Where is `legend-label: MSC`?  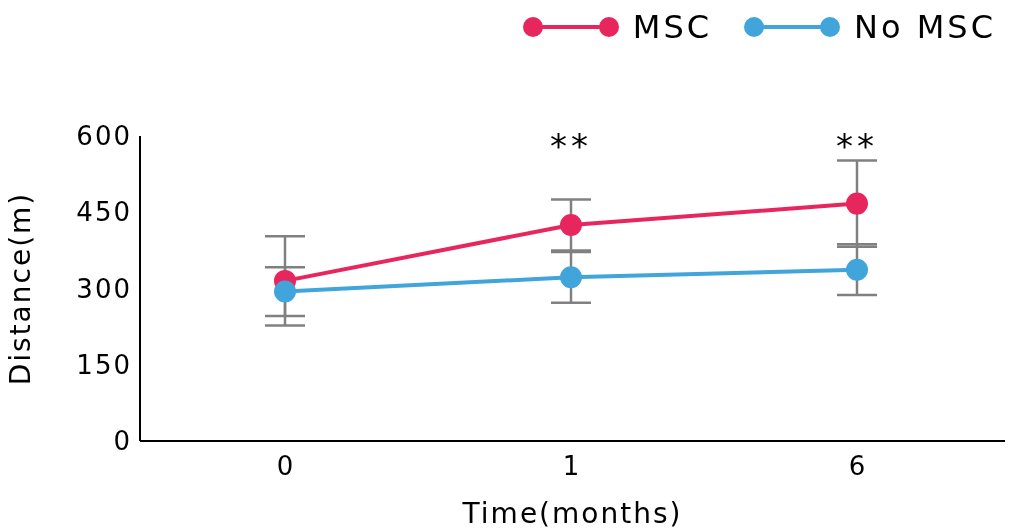 legend-label: MSC is located at coordinates (672, 27).